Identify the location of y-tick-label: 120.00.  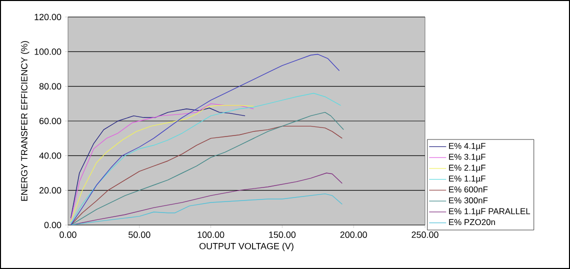
(48, 17).